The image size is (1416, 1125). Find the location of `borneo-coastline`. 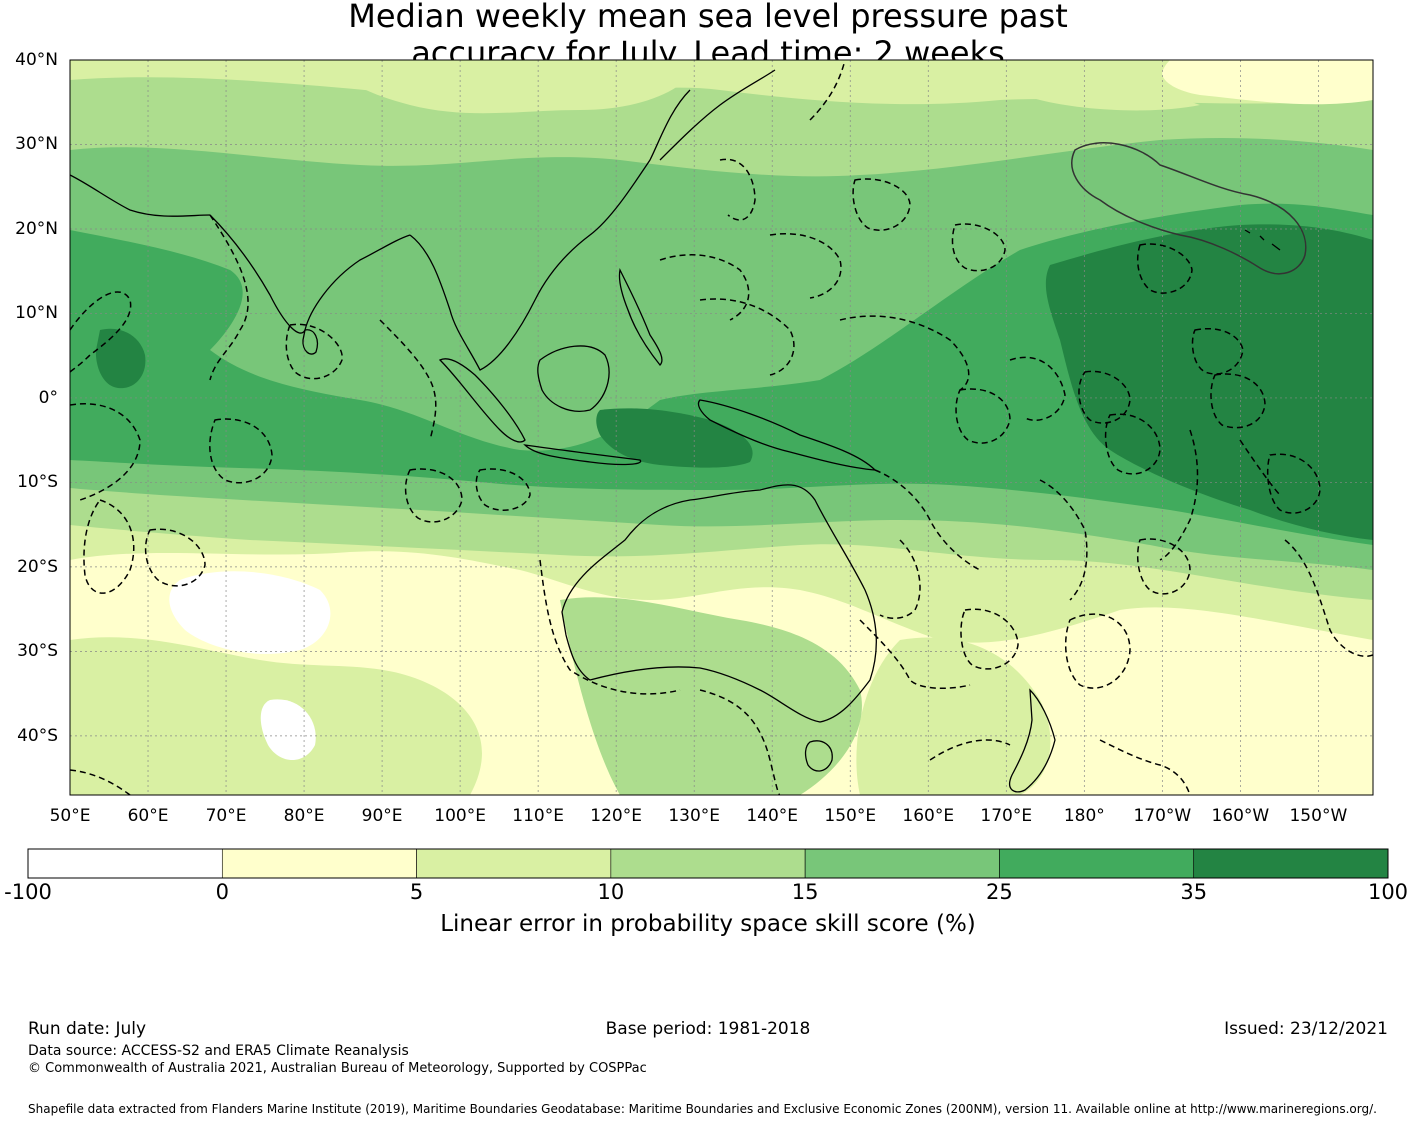

borneo-coastline is located at coordinates (573, 378).